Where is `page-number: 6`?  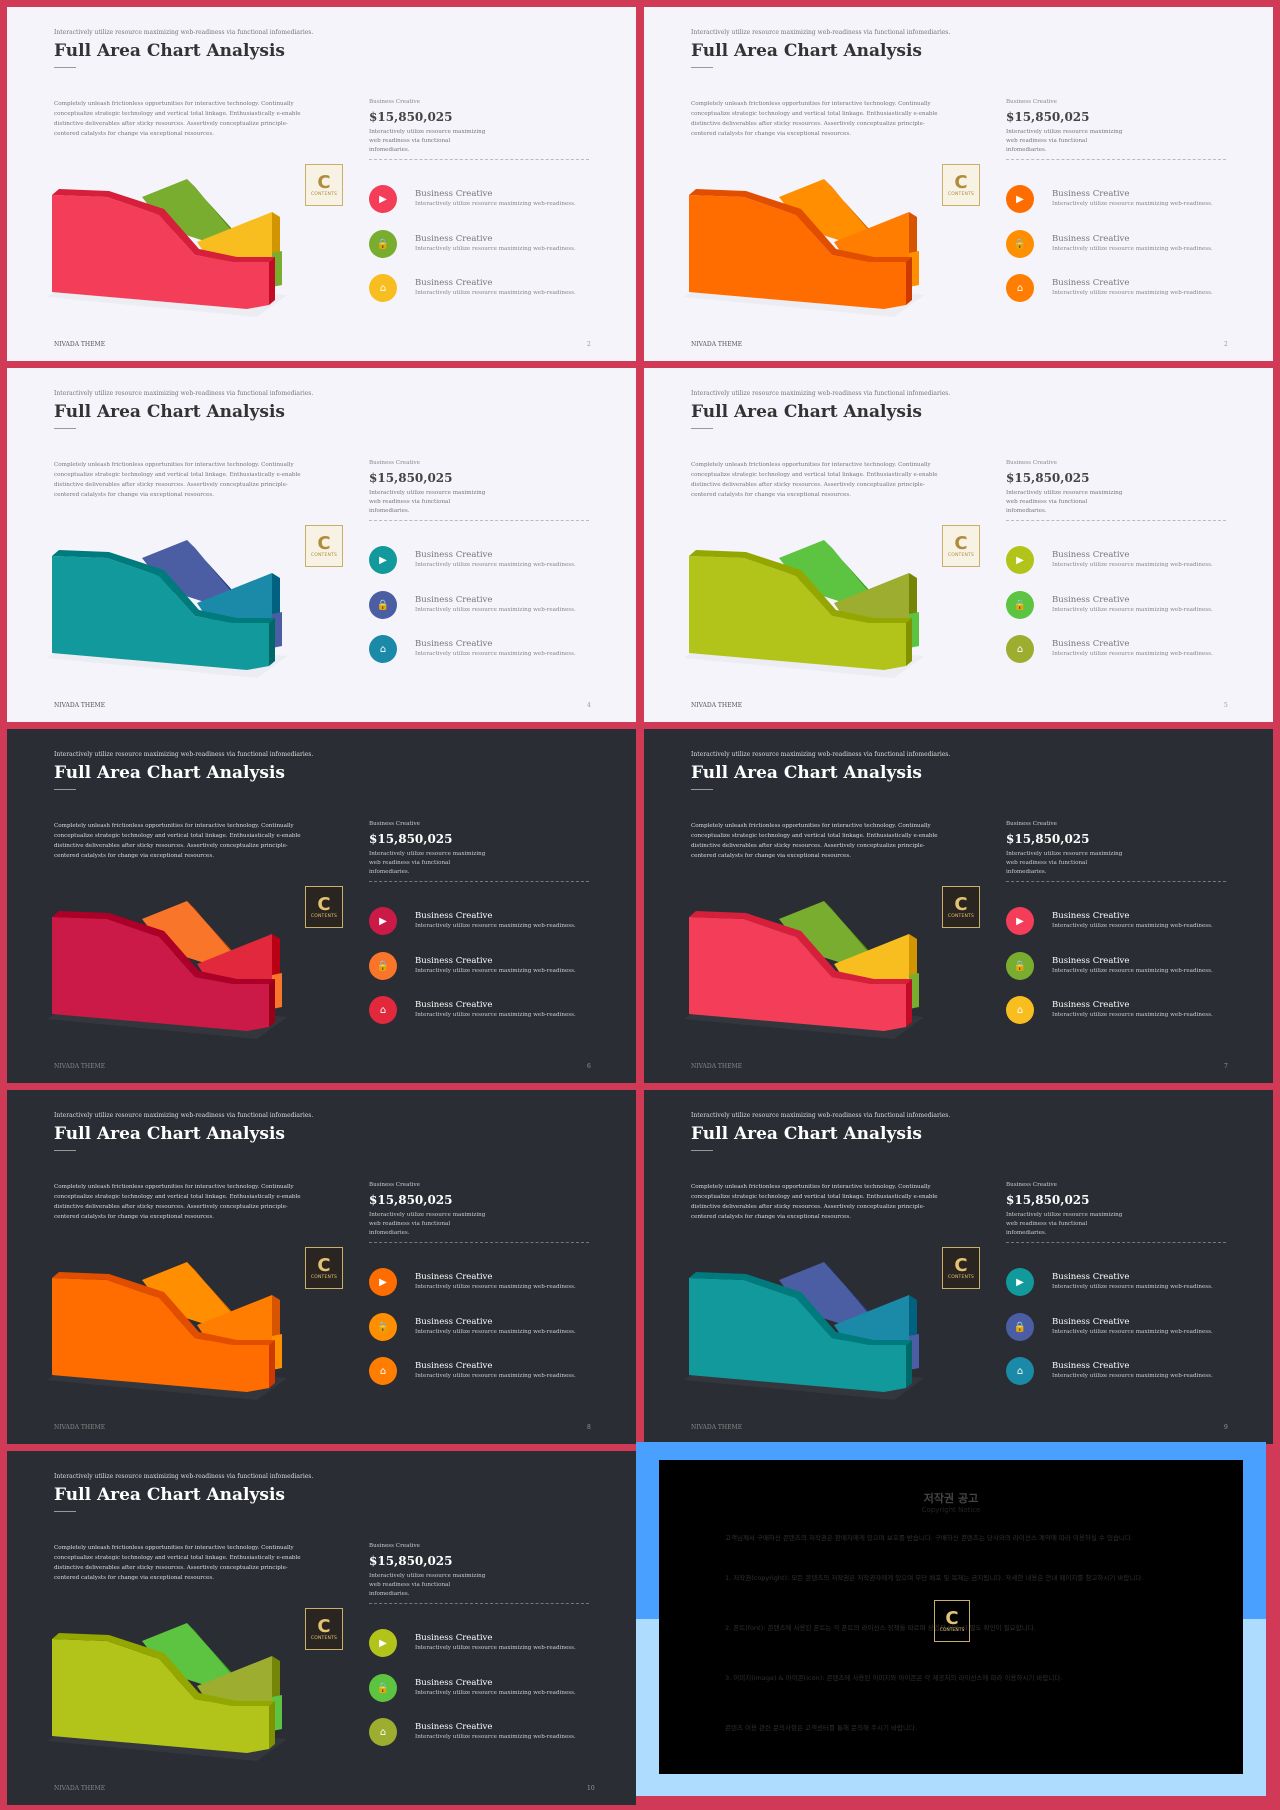
page-number: 6 is located at coordinates (589, 1066).